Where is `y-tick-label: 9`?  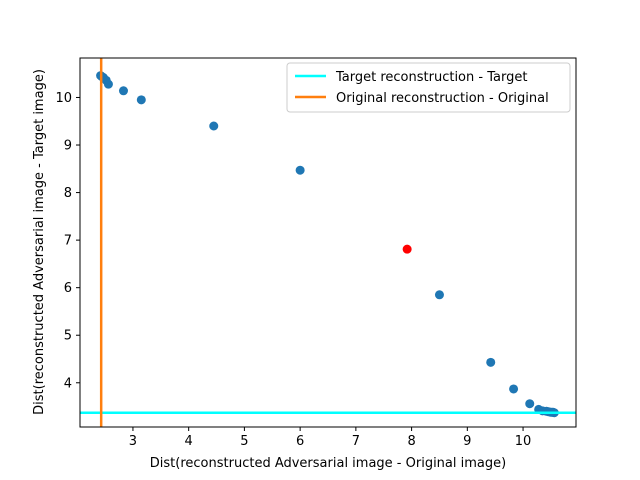 y-tick-label: 9 is located at coordinates (68, 146).